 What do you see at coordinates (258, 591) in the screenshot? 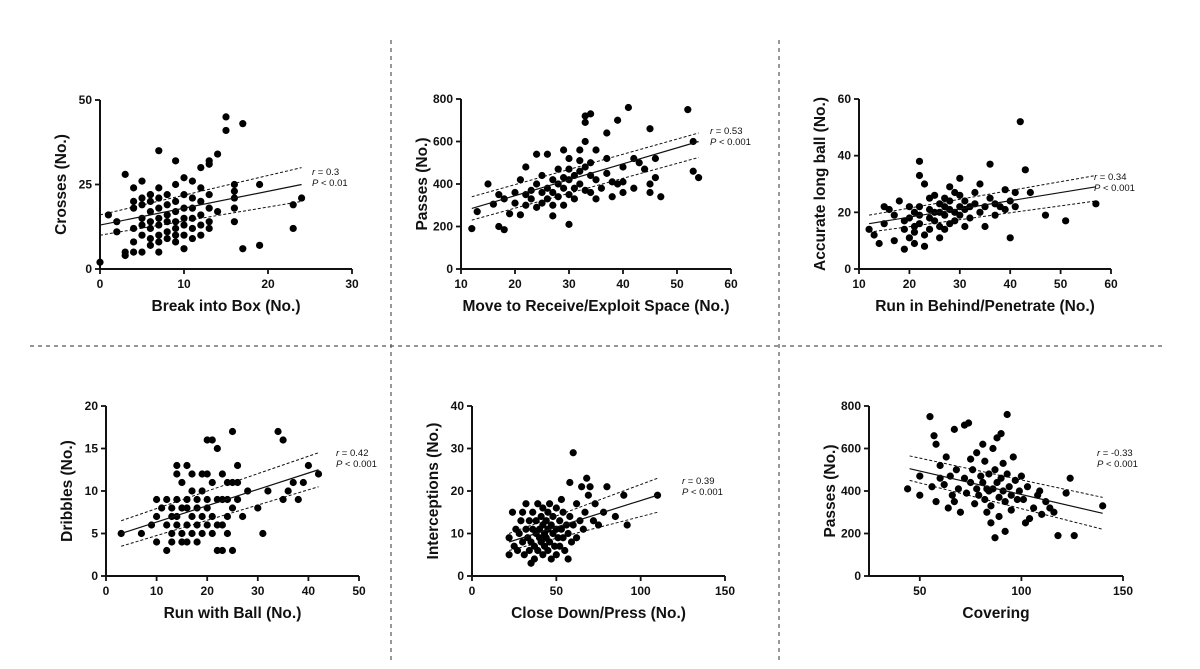
I see `x-tick-label: 30` at bounding box center [258, 591].